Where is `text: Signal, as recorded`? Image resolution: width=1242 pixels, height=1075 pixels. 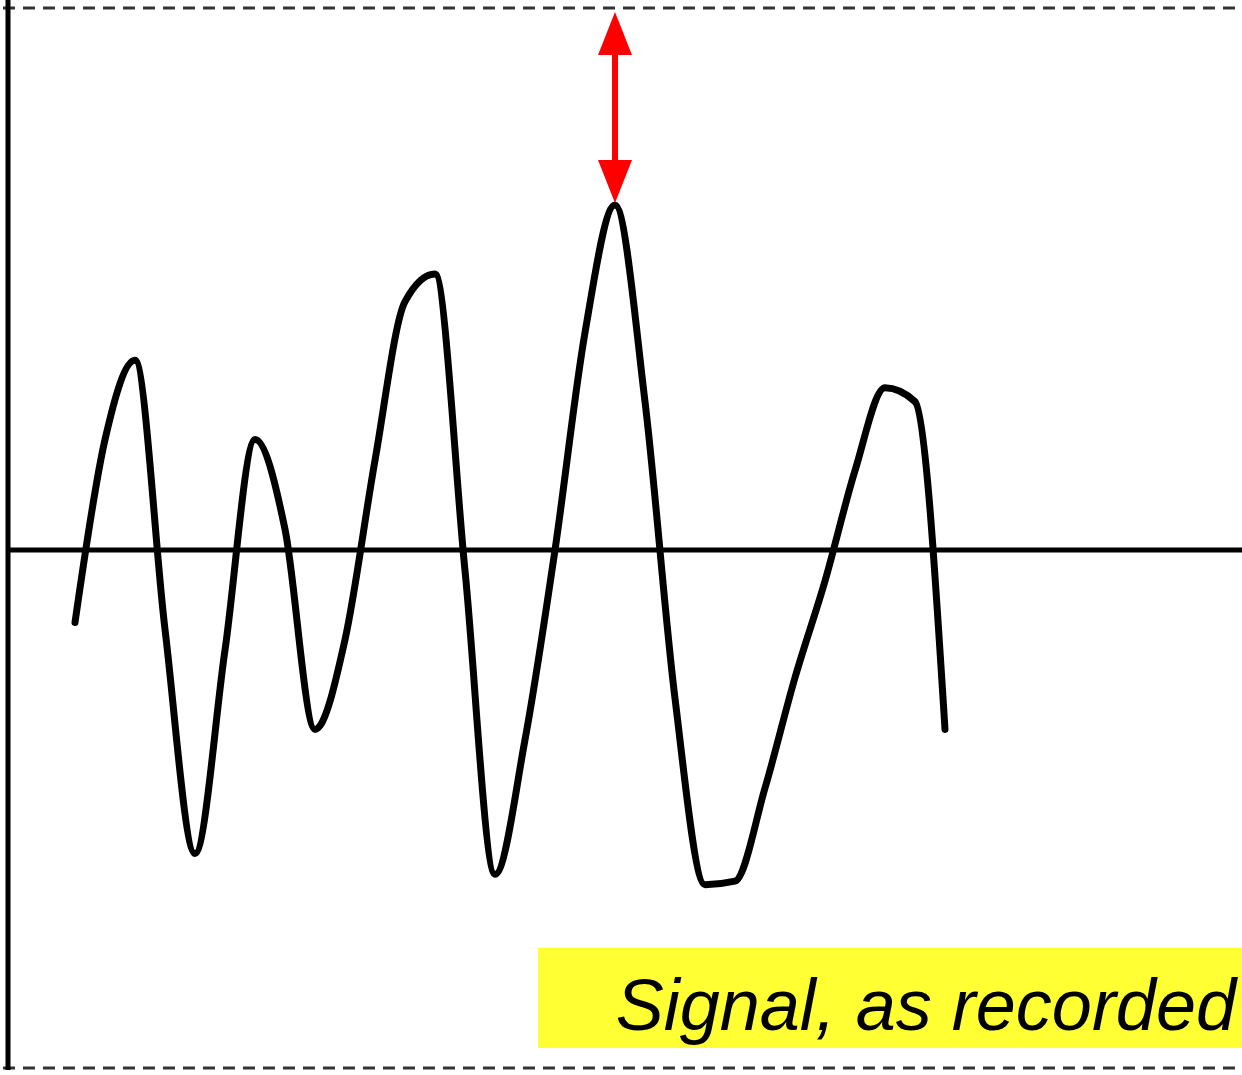
text: Signal, as recorded is located at coordinates (926, 1005).